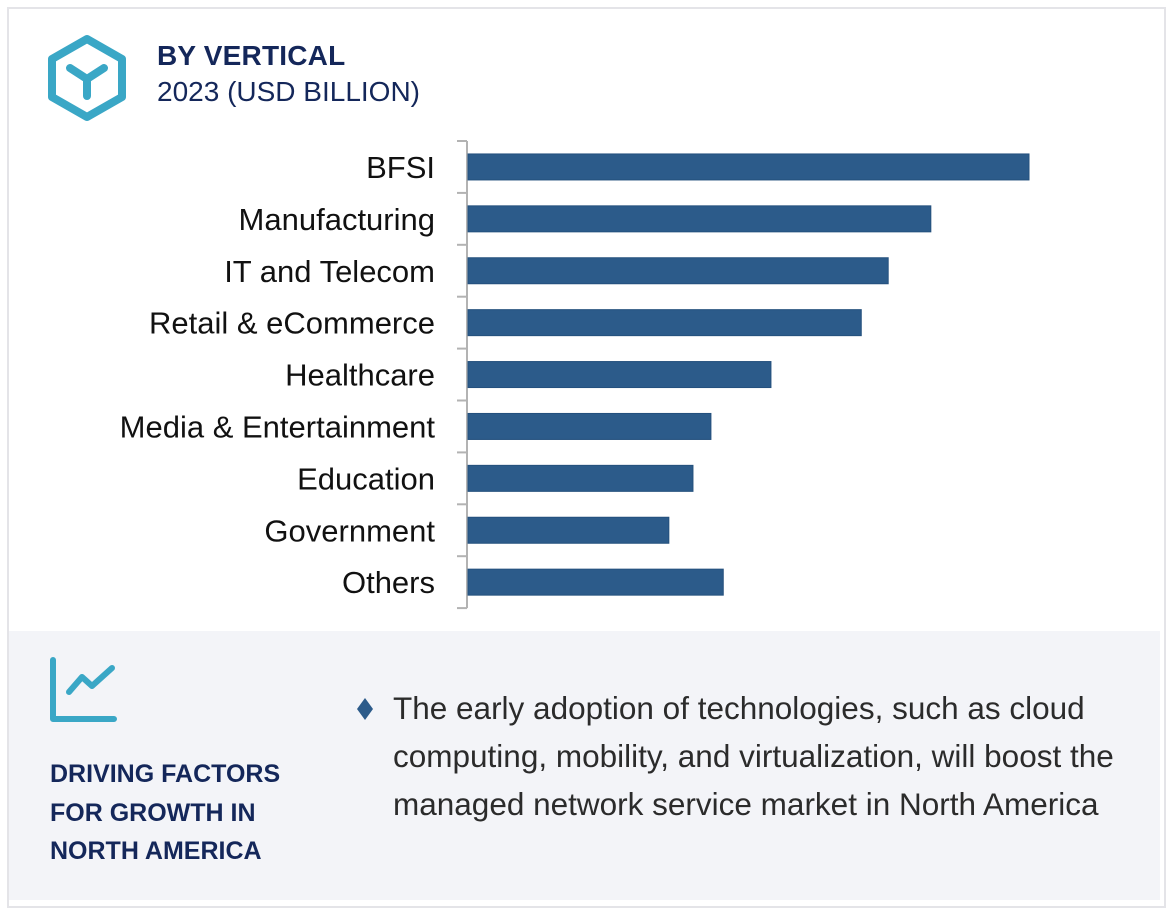  I want to click on hexagon-y-icon, so click(87, 78).